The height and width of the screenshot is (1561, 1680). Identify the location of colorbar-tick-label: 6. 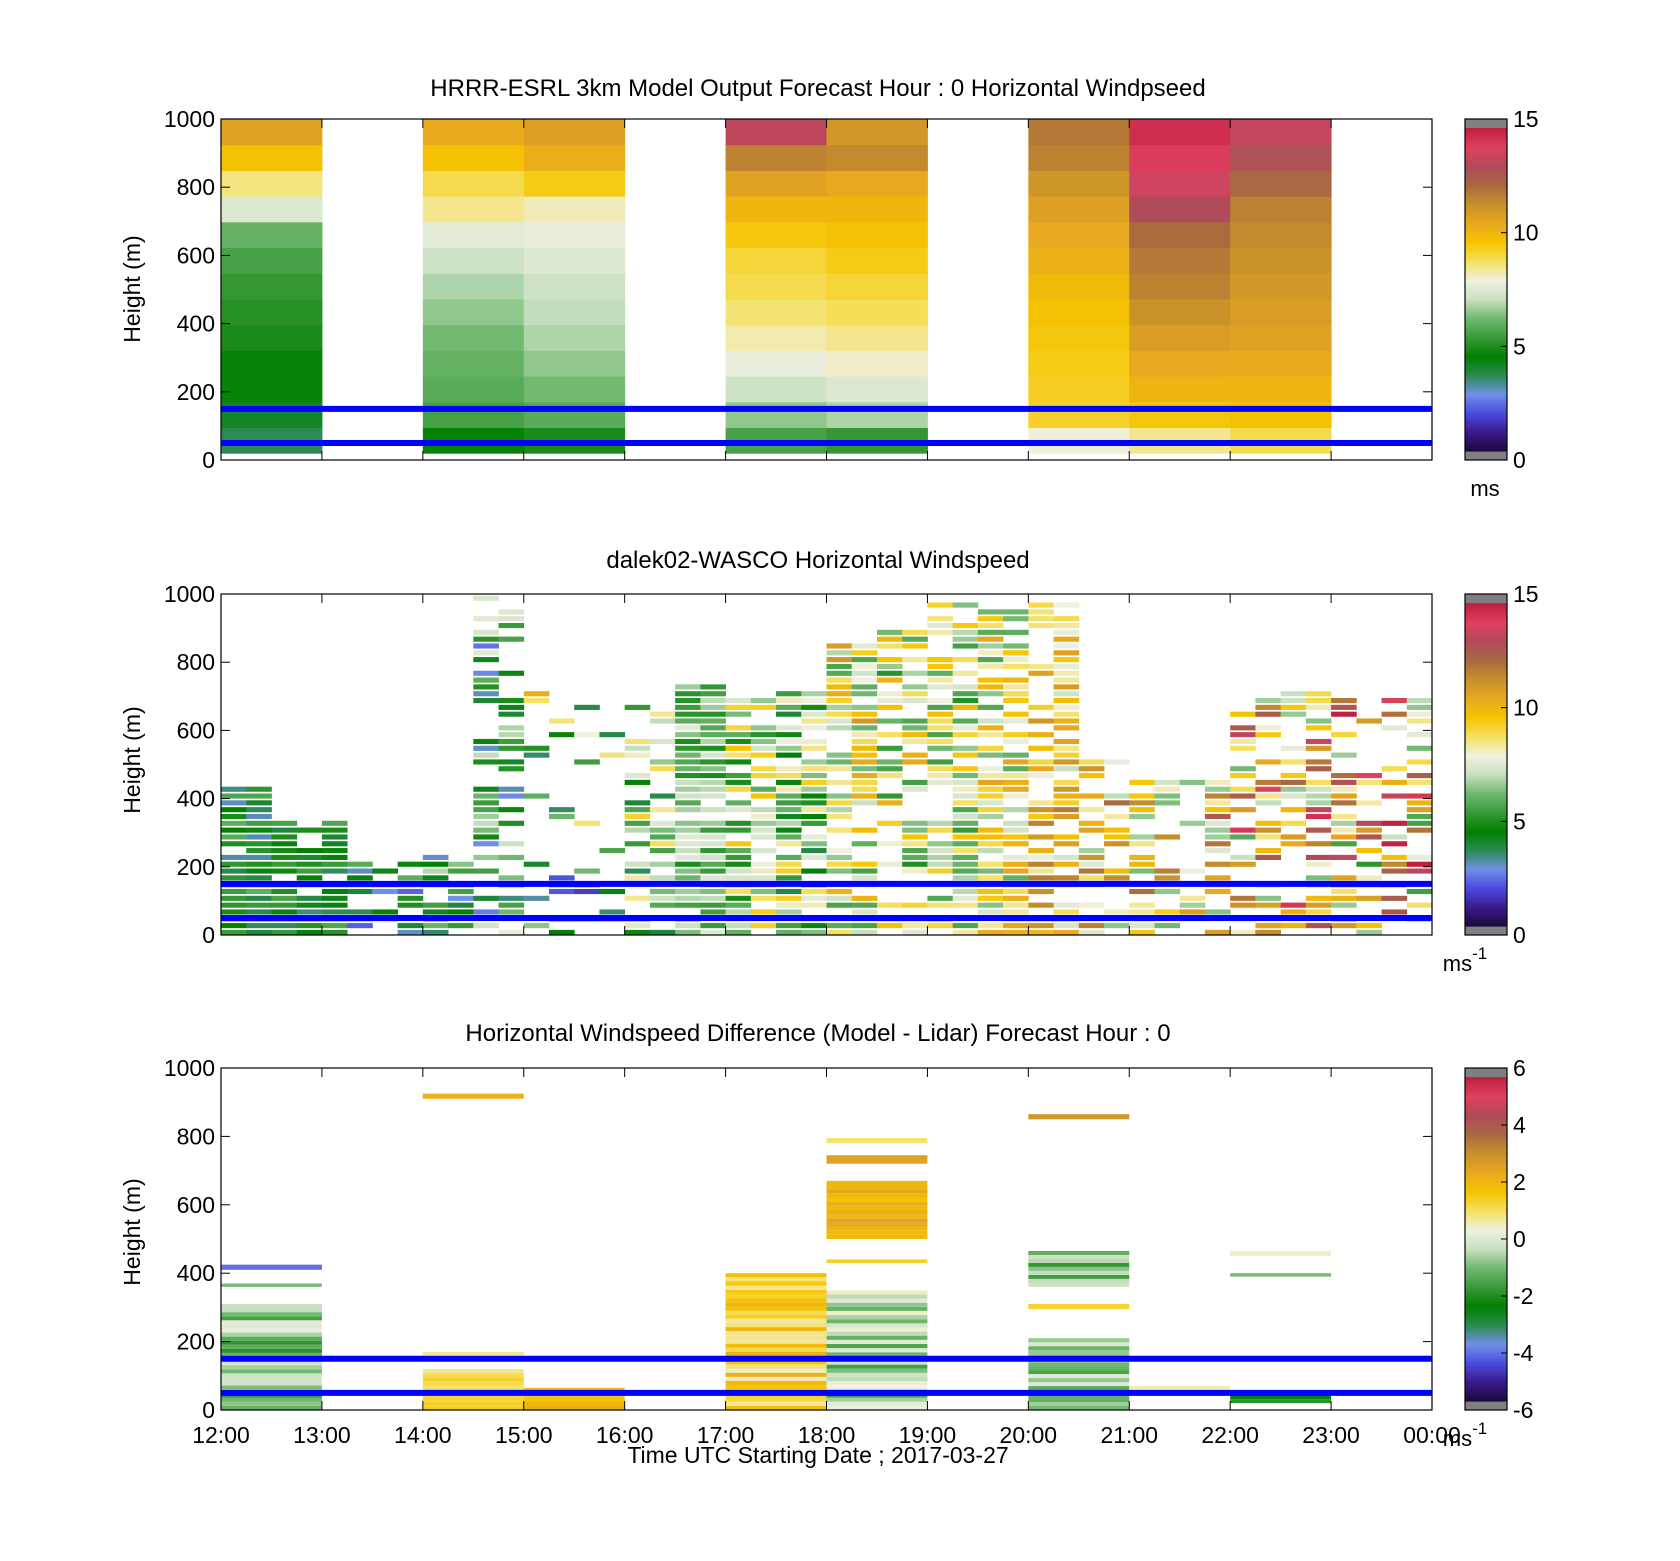
(1519, 1068).